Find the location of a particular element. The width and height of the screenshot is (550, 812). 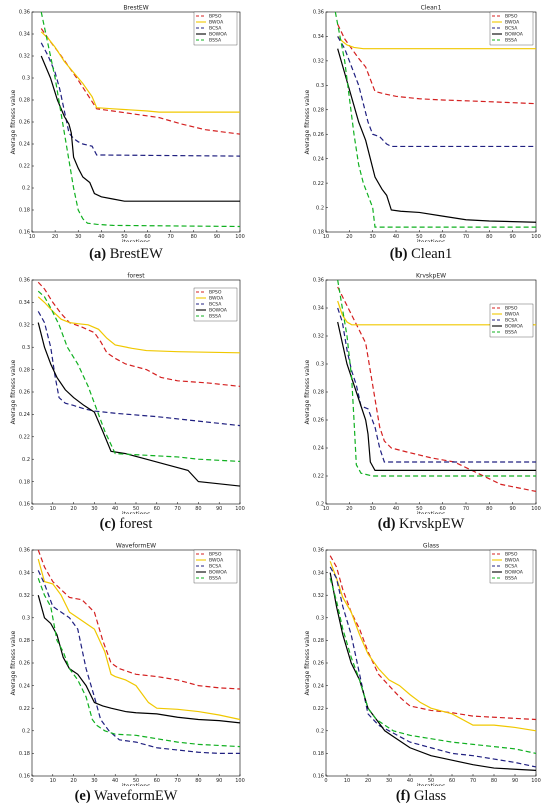

x-tick-label: 0 is located at coordinates (31, 781).